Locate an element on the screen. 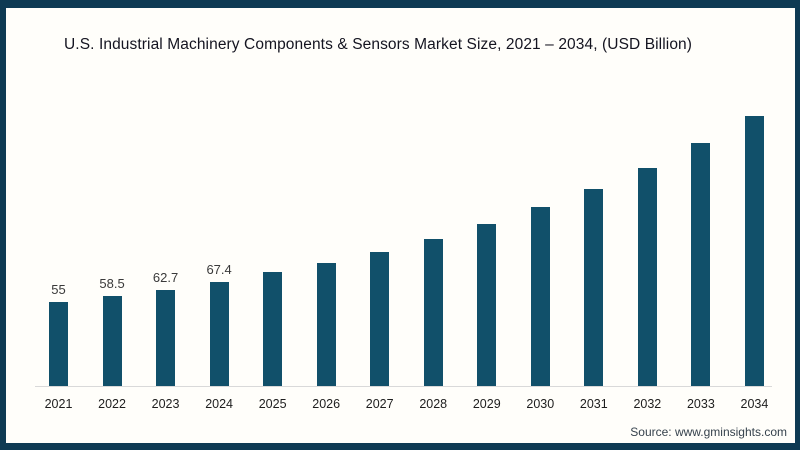 The image size is (800, 450). x-tick-label: 2022 is located at coordinates (112, 404).